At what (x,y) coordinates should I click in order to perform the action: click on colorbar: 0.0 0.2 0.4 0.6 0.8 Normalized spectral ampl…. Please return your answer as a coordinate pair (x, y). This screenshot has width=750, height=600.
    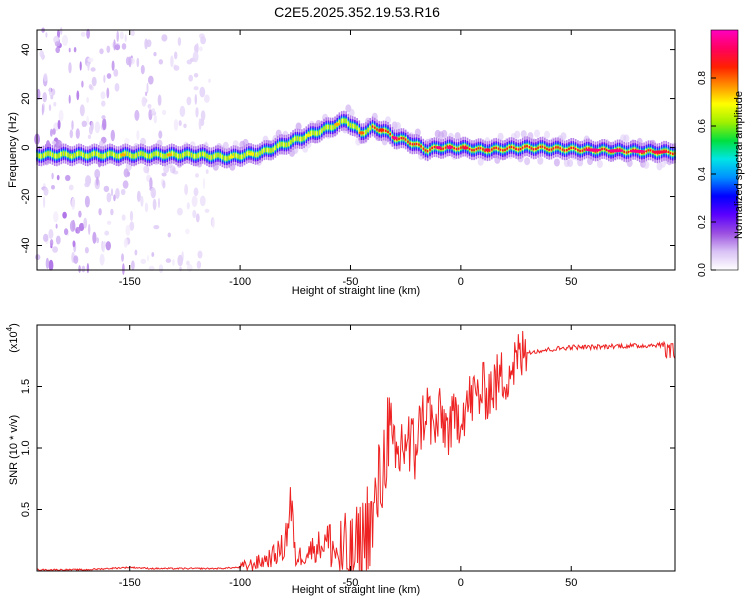
    Looking at the image, I should click on (721, 153).